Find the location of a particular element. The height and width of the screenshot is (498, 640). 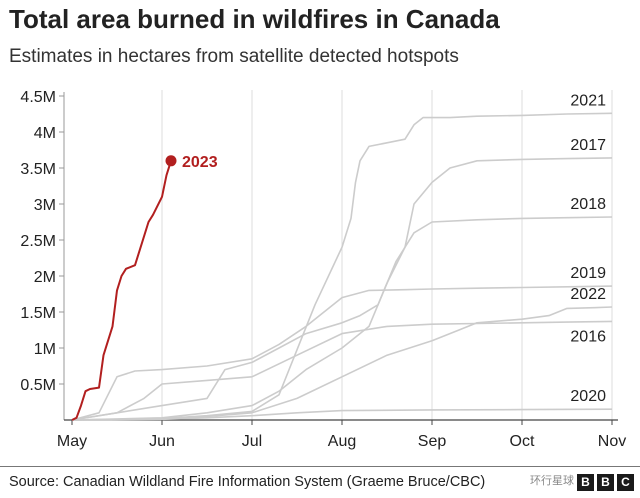

x-axis: May Jun Jul Aug Sep Oct Nov is located at coordinates (341, 434).